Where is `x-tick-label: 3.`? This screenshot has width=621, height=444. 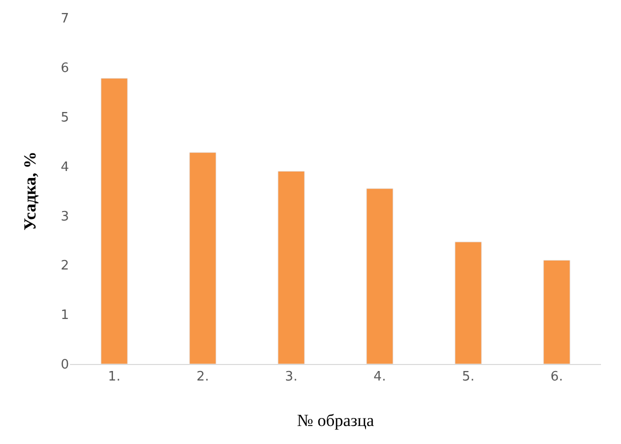
x-tick-label: 3. is located at coordinates (291, 377).